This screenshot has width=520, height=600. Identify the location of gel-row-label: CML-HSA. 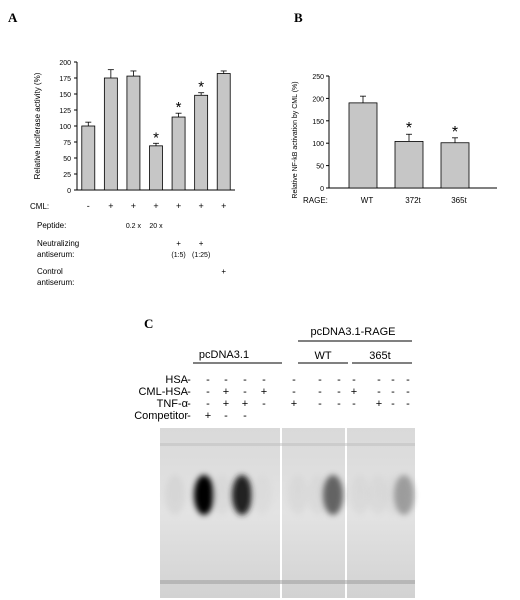
(163, 392).